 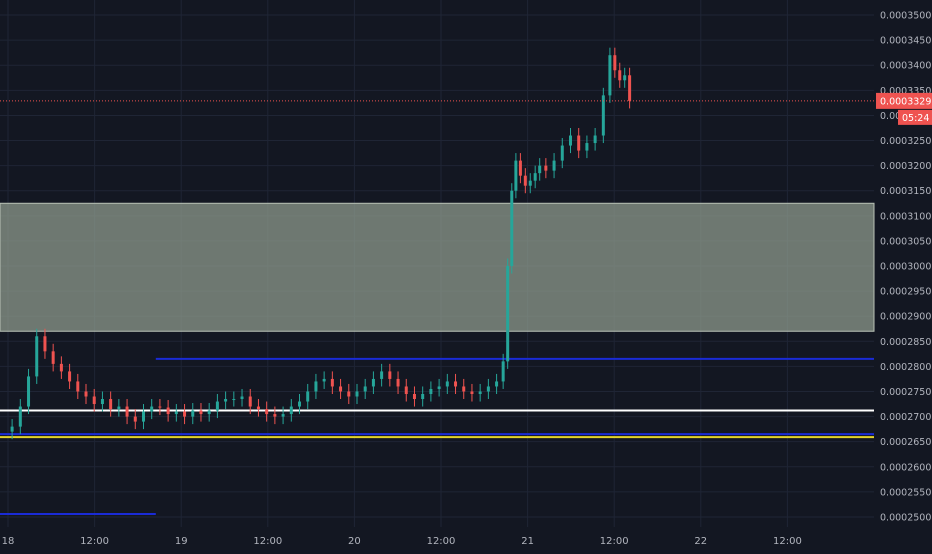 What do you see at coordinates (905, 417) in the screenshot?
I see `y-tick-label: 0.0002700` at bounding box center [905, 417].